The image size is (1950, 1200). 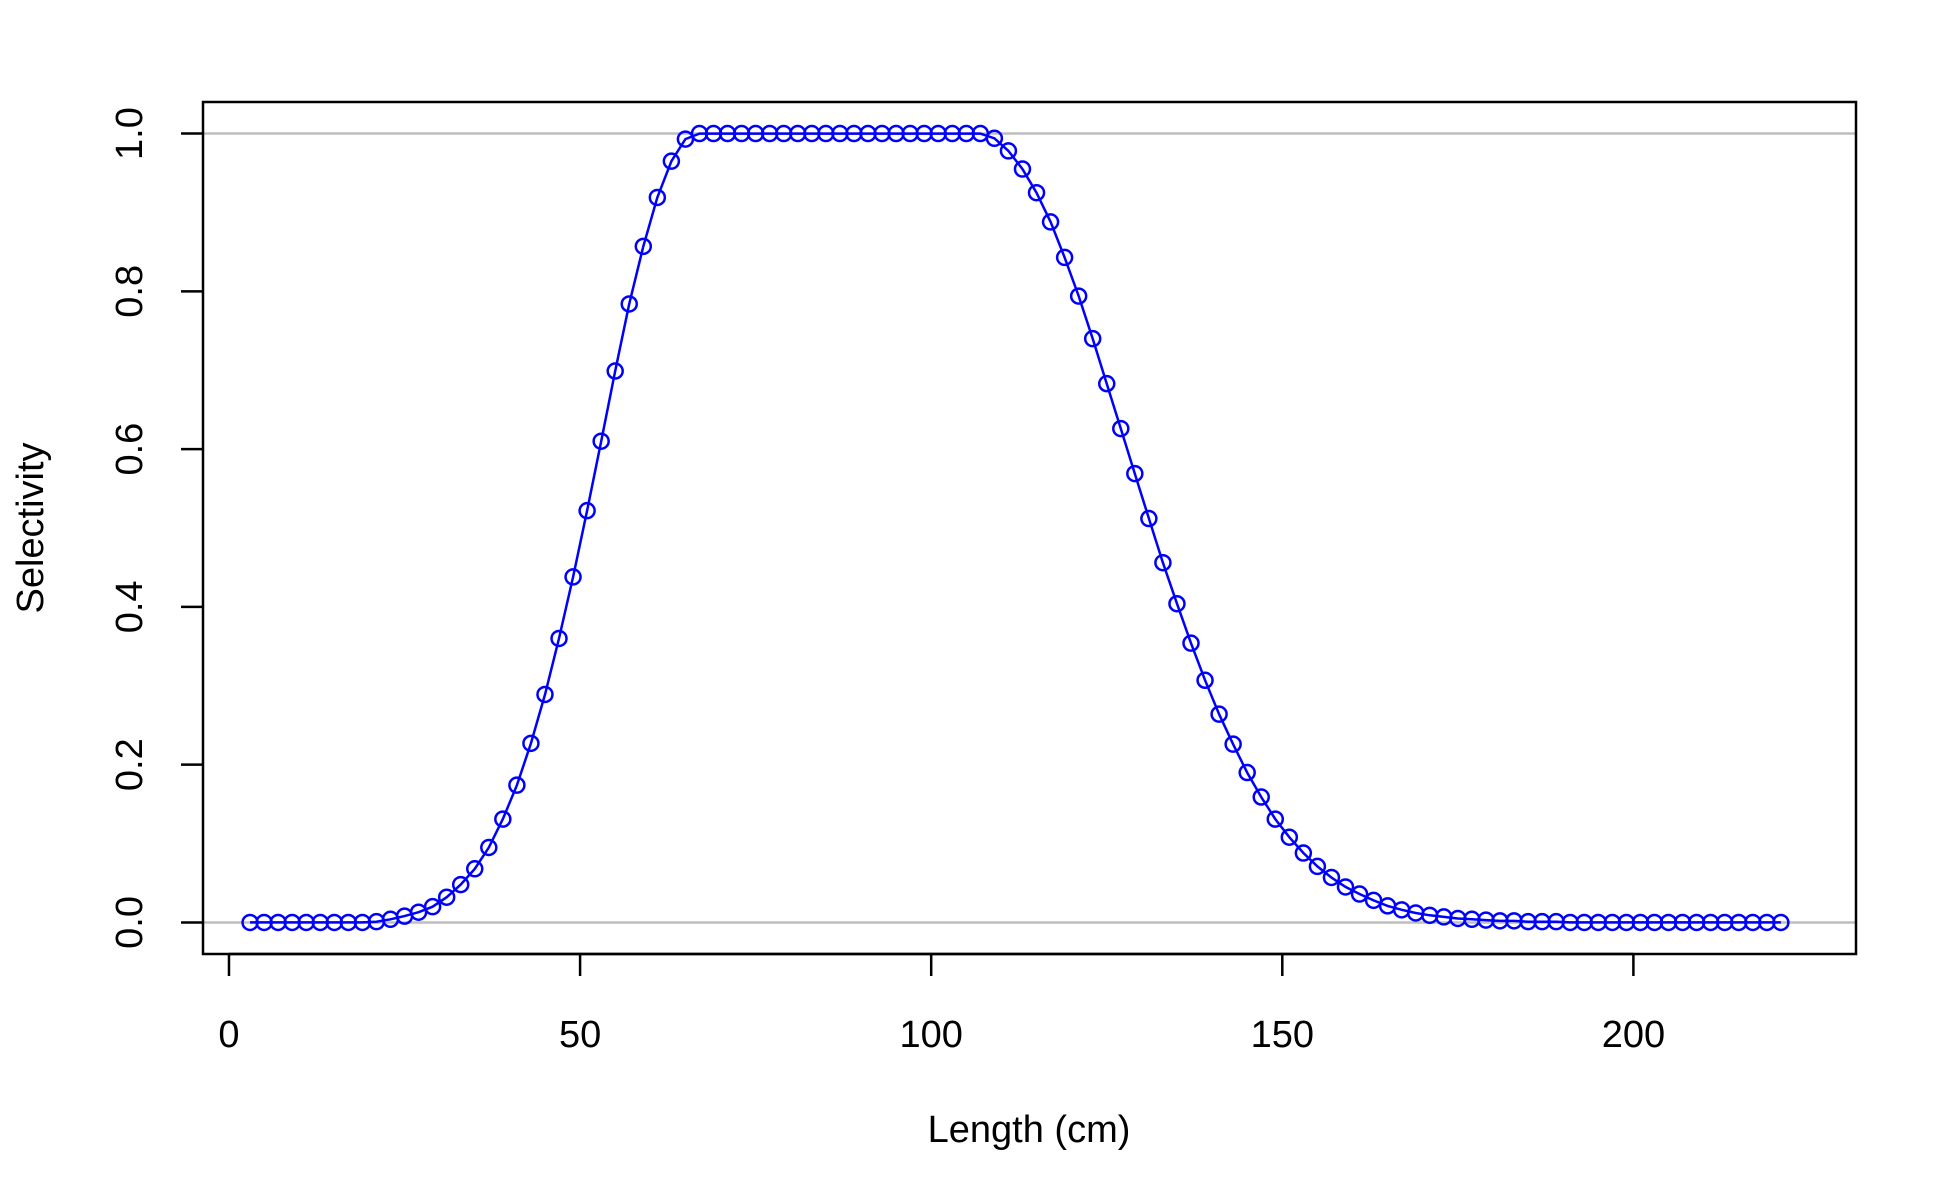 I want to click on y-tick-label: 0.6, so click(x=130, y=449).